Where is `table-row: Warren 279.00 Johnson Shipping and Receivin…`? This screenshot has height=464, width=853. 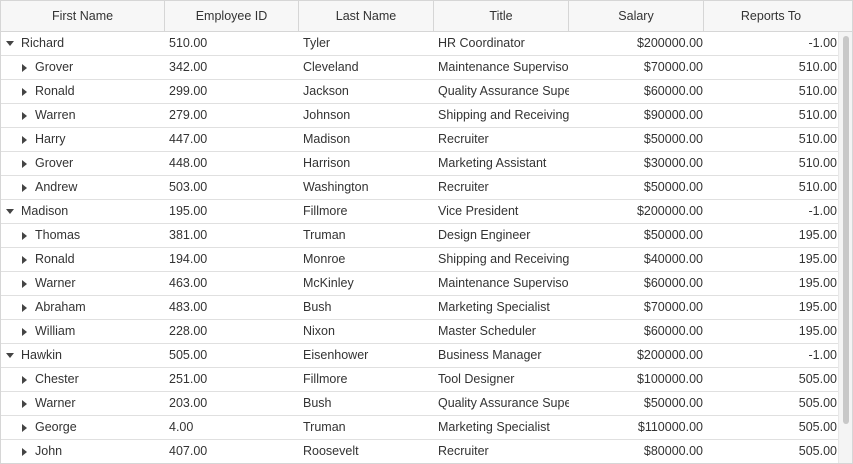 table-row: Warren 279.00 Johnson Shipping and Receivin… is located at coordinates (419, 116).